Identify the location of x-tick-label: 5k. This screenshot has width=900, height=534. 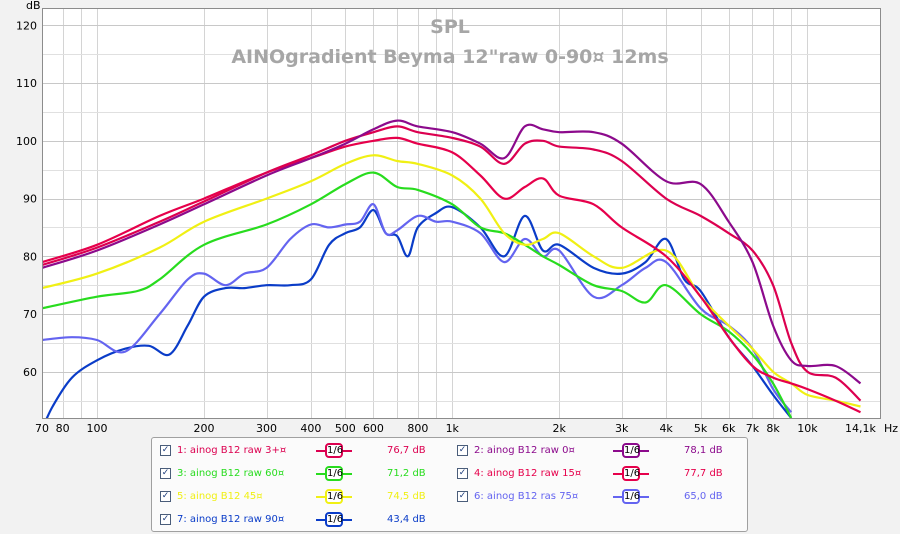
(701, 428).